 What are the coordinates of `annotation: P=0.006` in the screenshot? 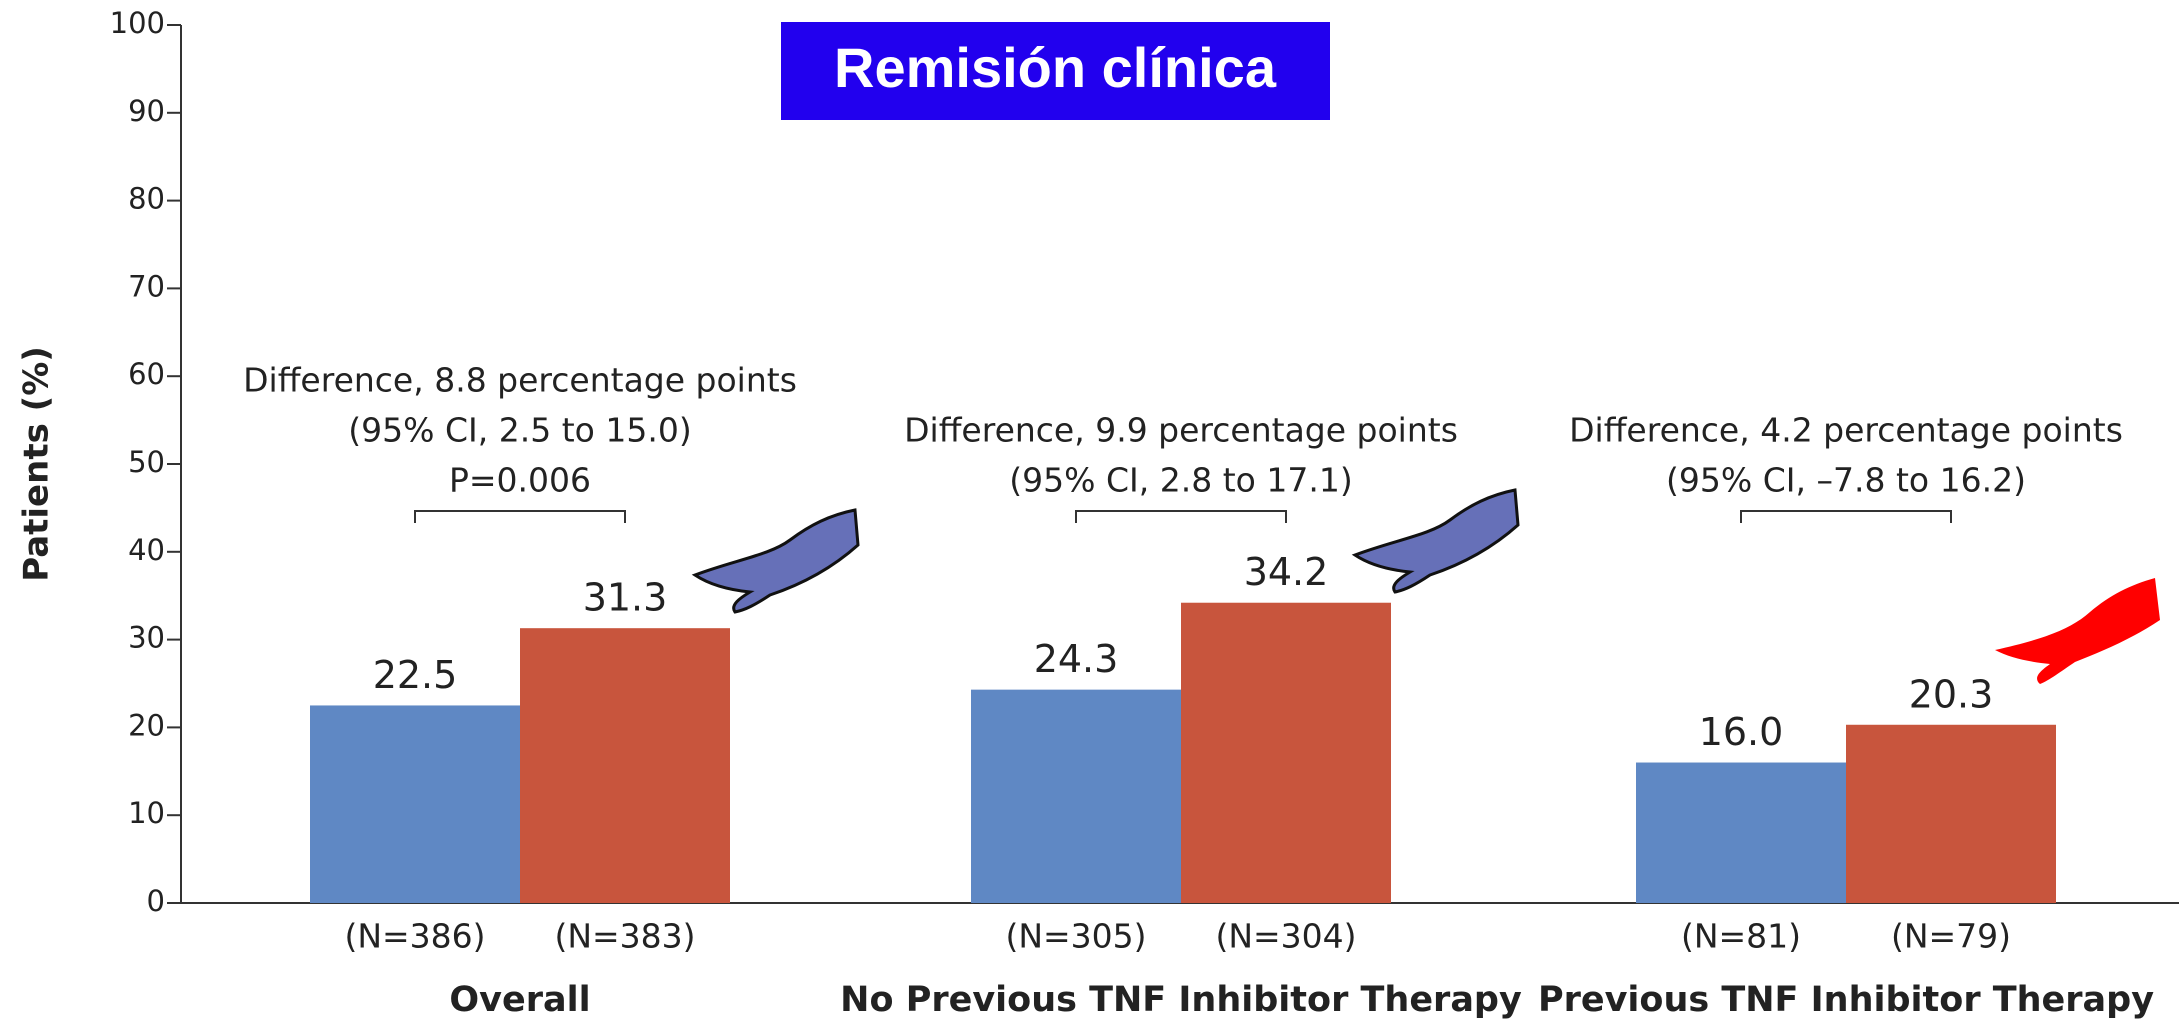 It's located at (520, 480).